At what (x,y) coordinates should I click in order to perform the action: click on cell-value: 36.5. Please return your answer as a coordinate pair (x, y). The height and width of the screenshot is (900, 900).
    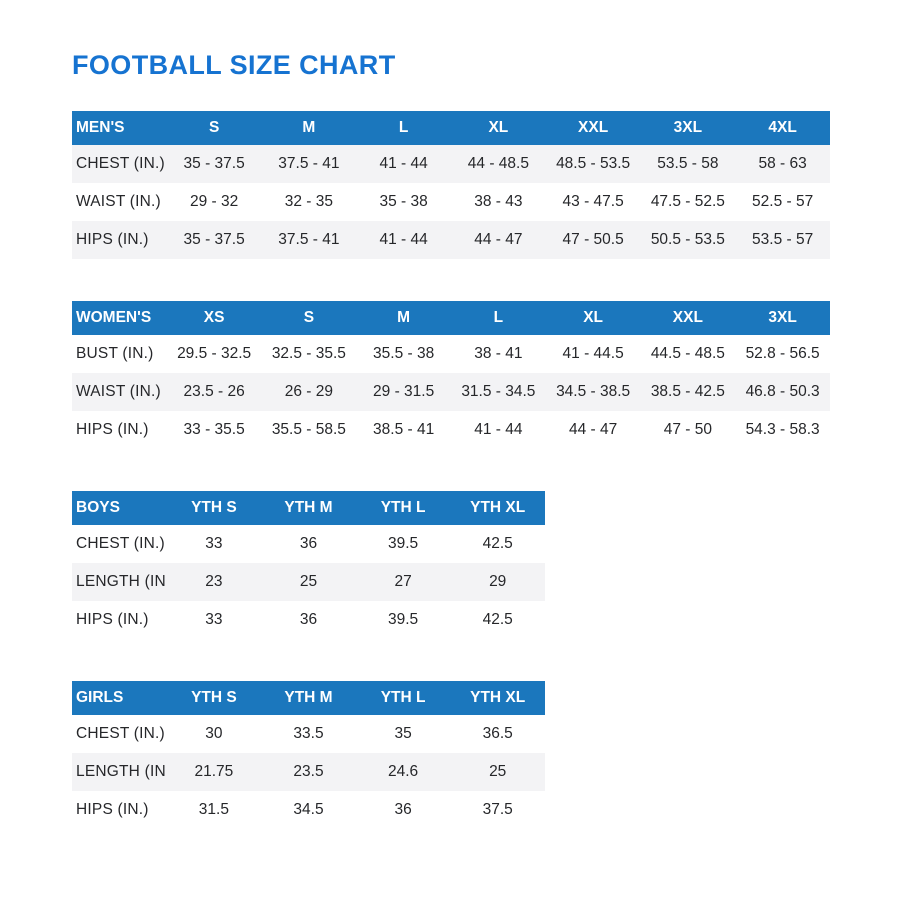
    Looking at the image, I should click on (497, 733).